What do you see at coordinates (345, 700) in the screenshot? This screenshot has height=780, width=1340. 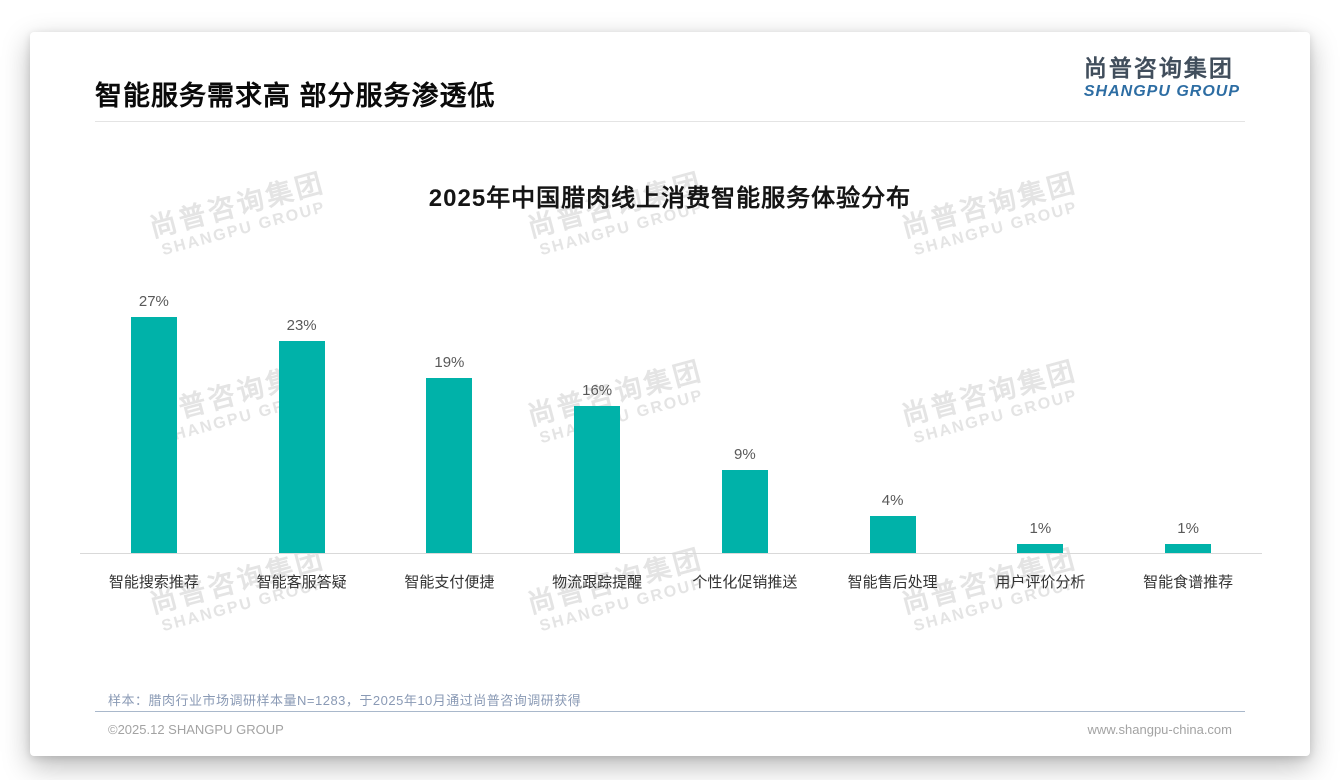 I see `sample-footnote: 样本：腊肉行业市场调研样本量N=1283，于2025年10月通过尚普咨询调研获得` at bounding box center [345, 700].